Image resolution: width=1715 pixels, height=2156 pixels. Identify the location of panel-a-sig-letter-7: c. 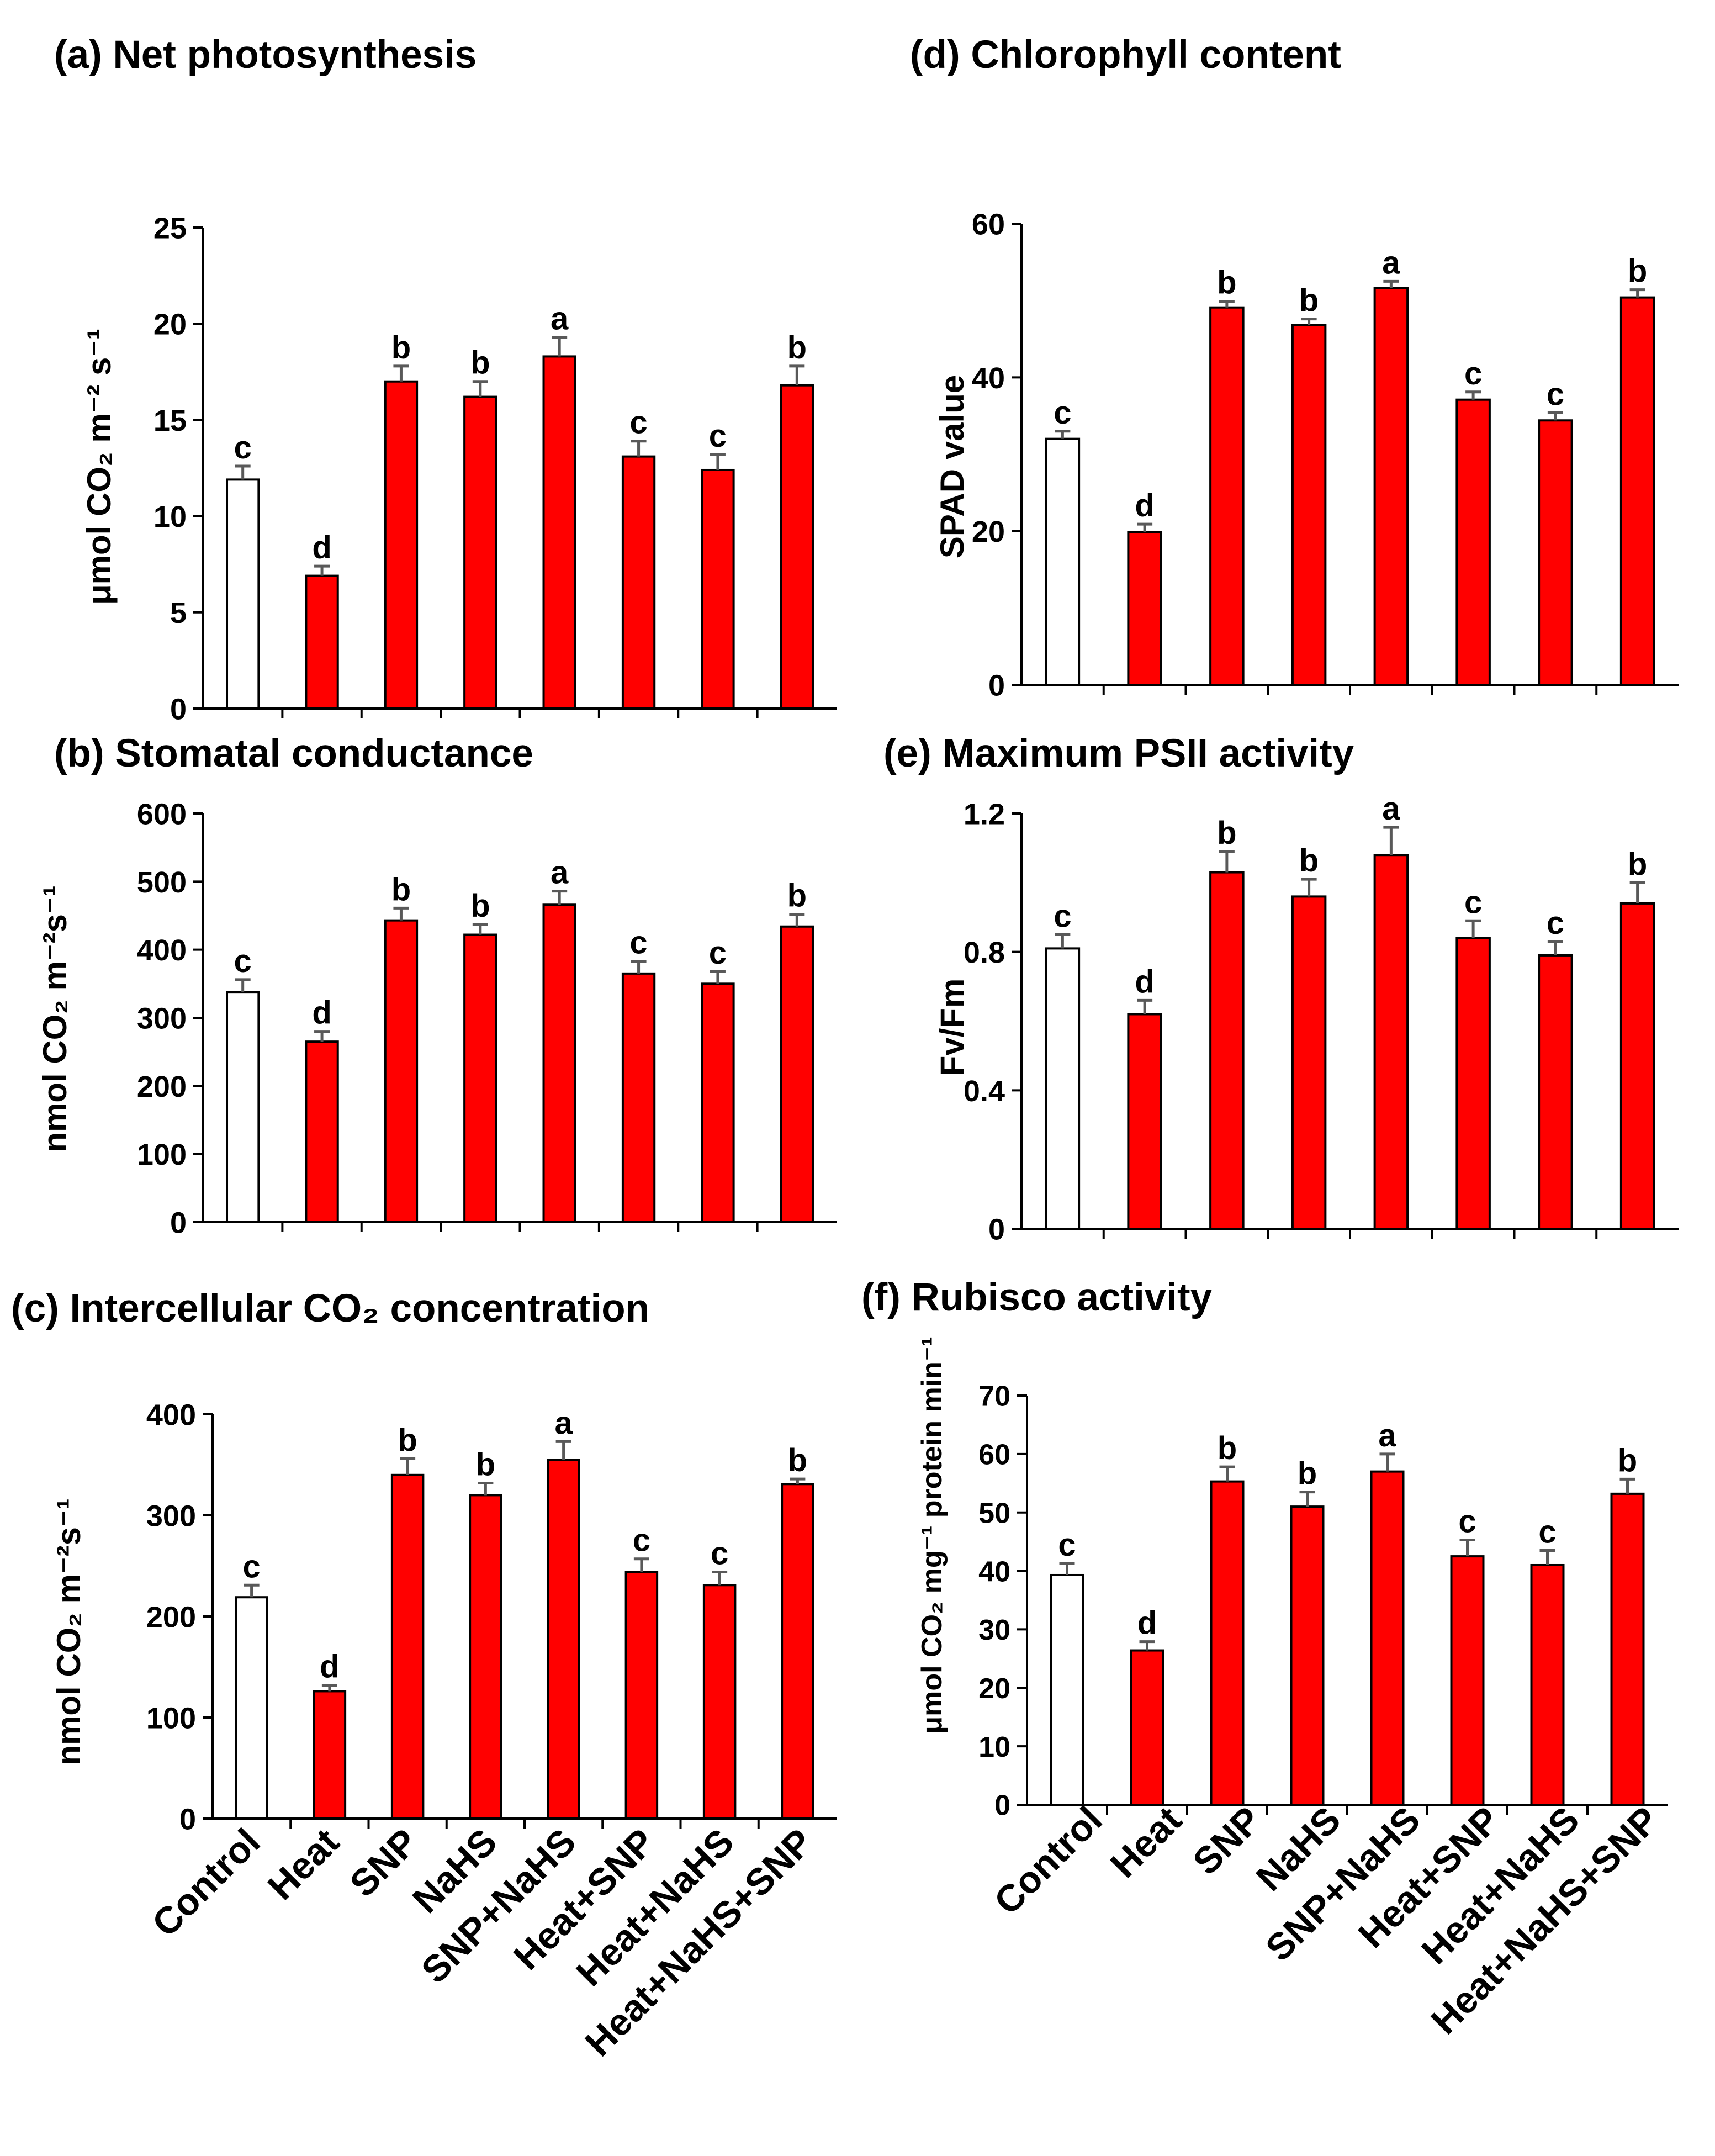
(718, 436).